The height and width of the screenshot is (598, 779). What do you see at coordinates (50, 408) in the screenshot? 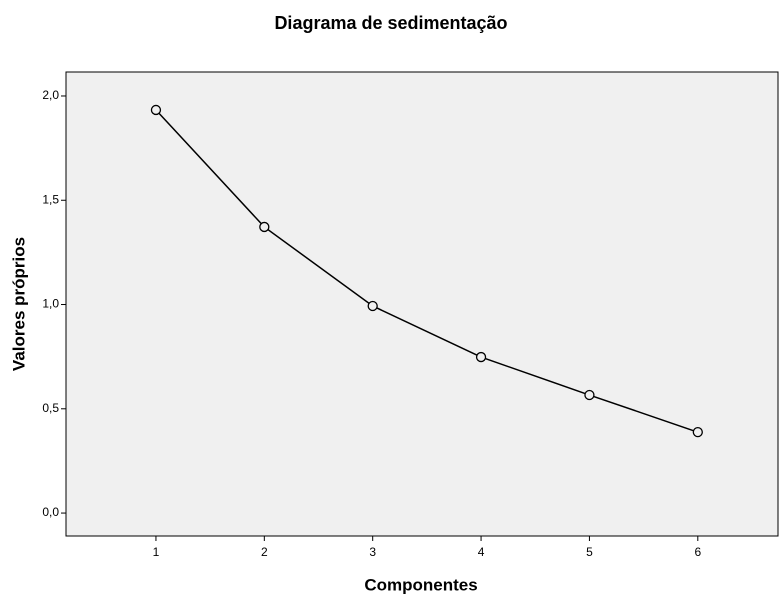
I see `y-tick-label: 0,5` at bounding box center [50, 408].